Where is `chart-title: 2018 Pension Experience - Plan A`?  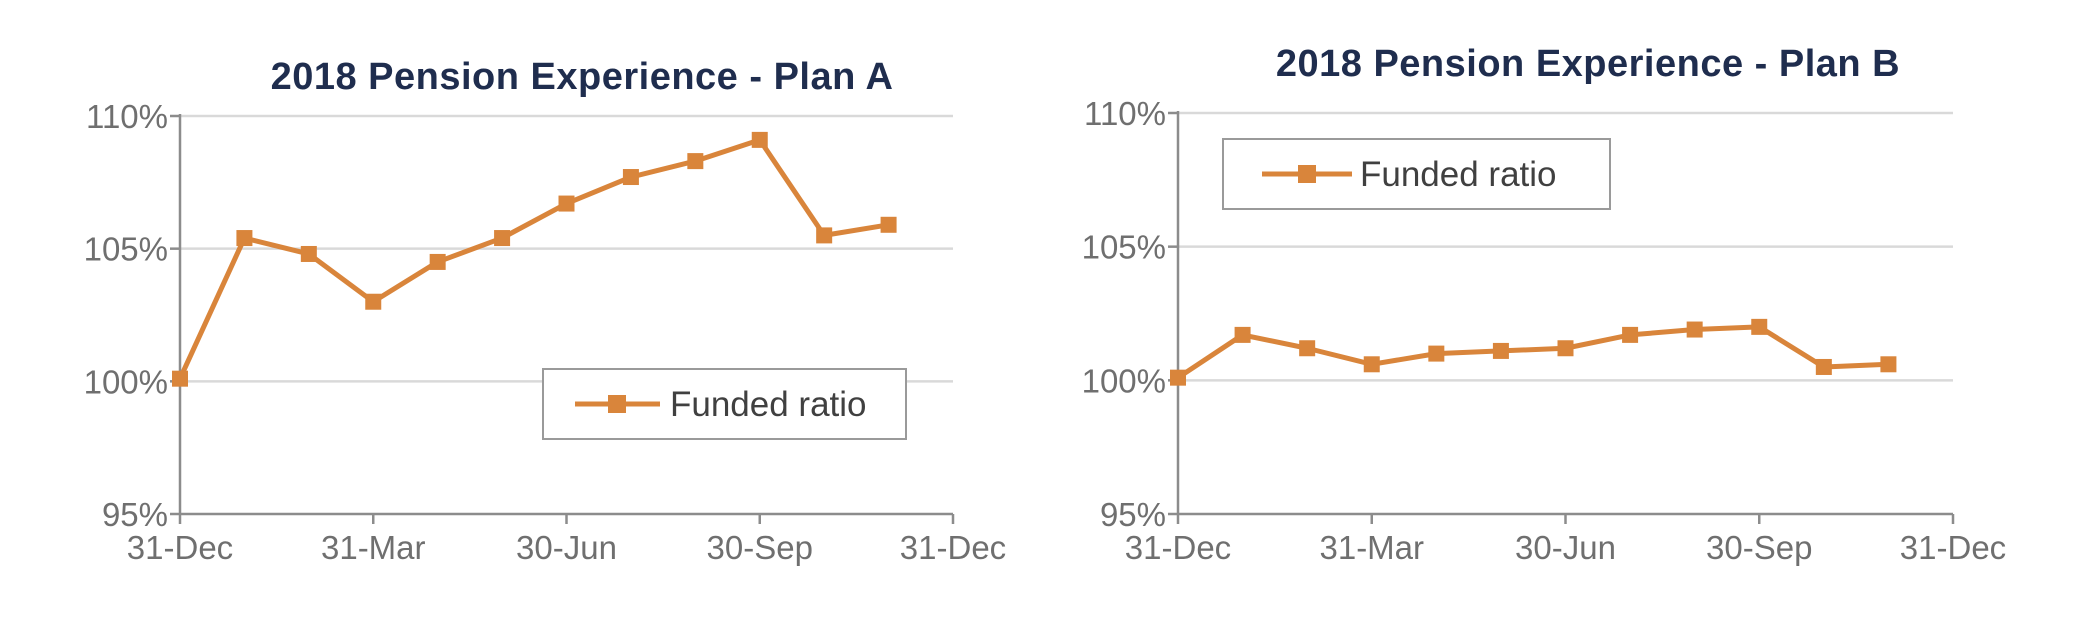 chart-title: 2018 Pension Experience - Plan A is located at coordinates (582, 77).